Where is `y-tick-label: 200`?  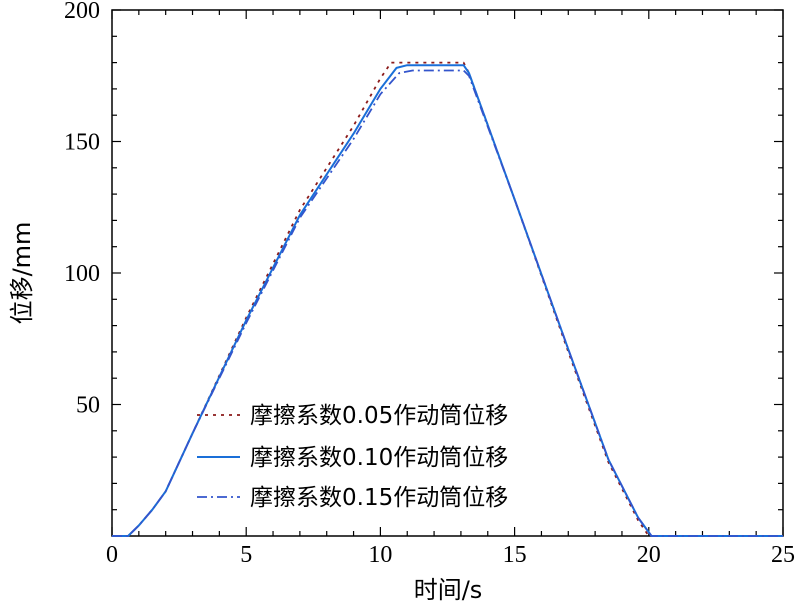
y-tick-label: 200 is located at coordinates (82, 12).